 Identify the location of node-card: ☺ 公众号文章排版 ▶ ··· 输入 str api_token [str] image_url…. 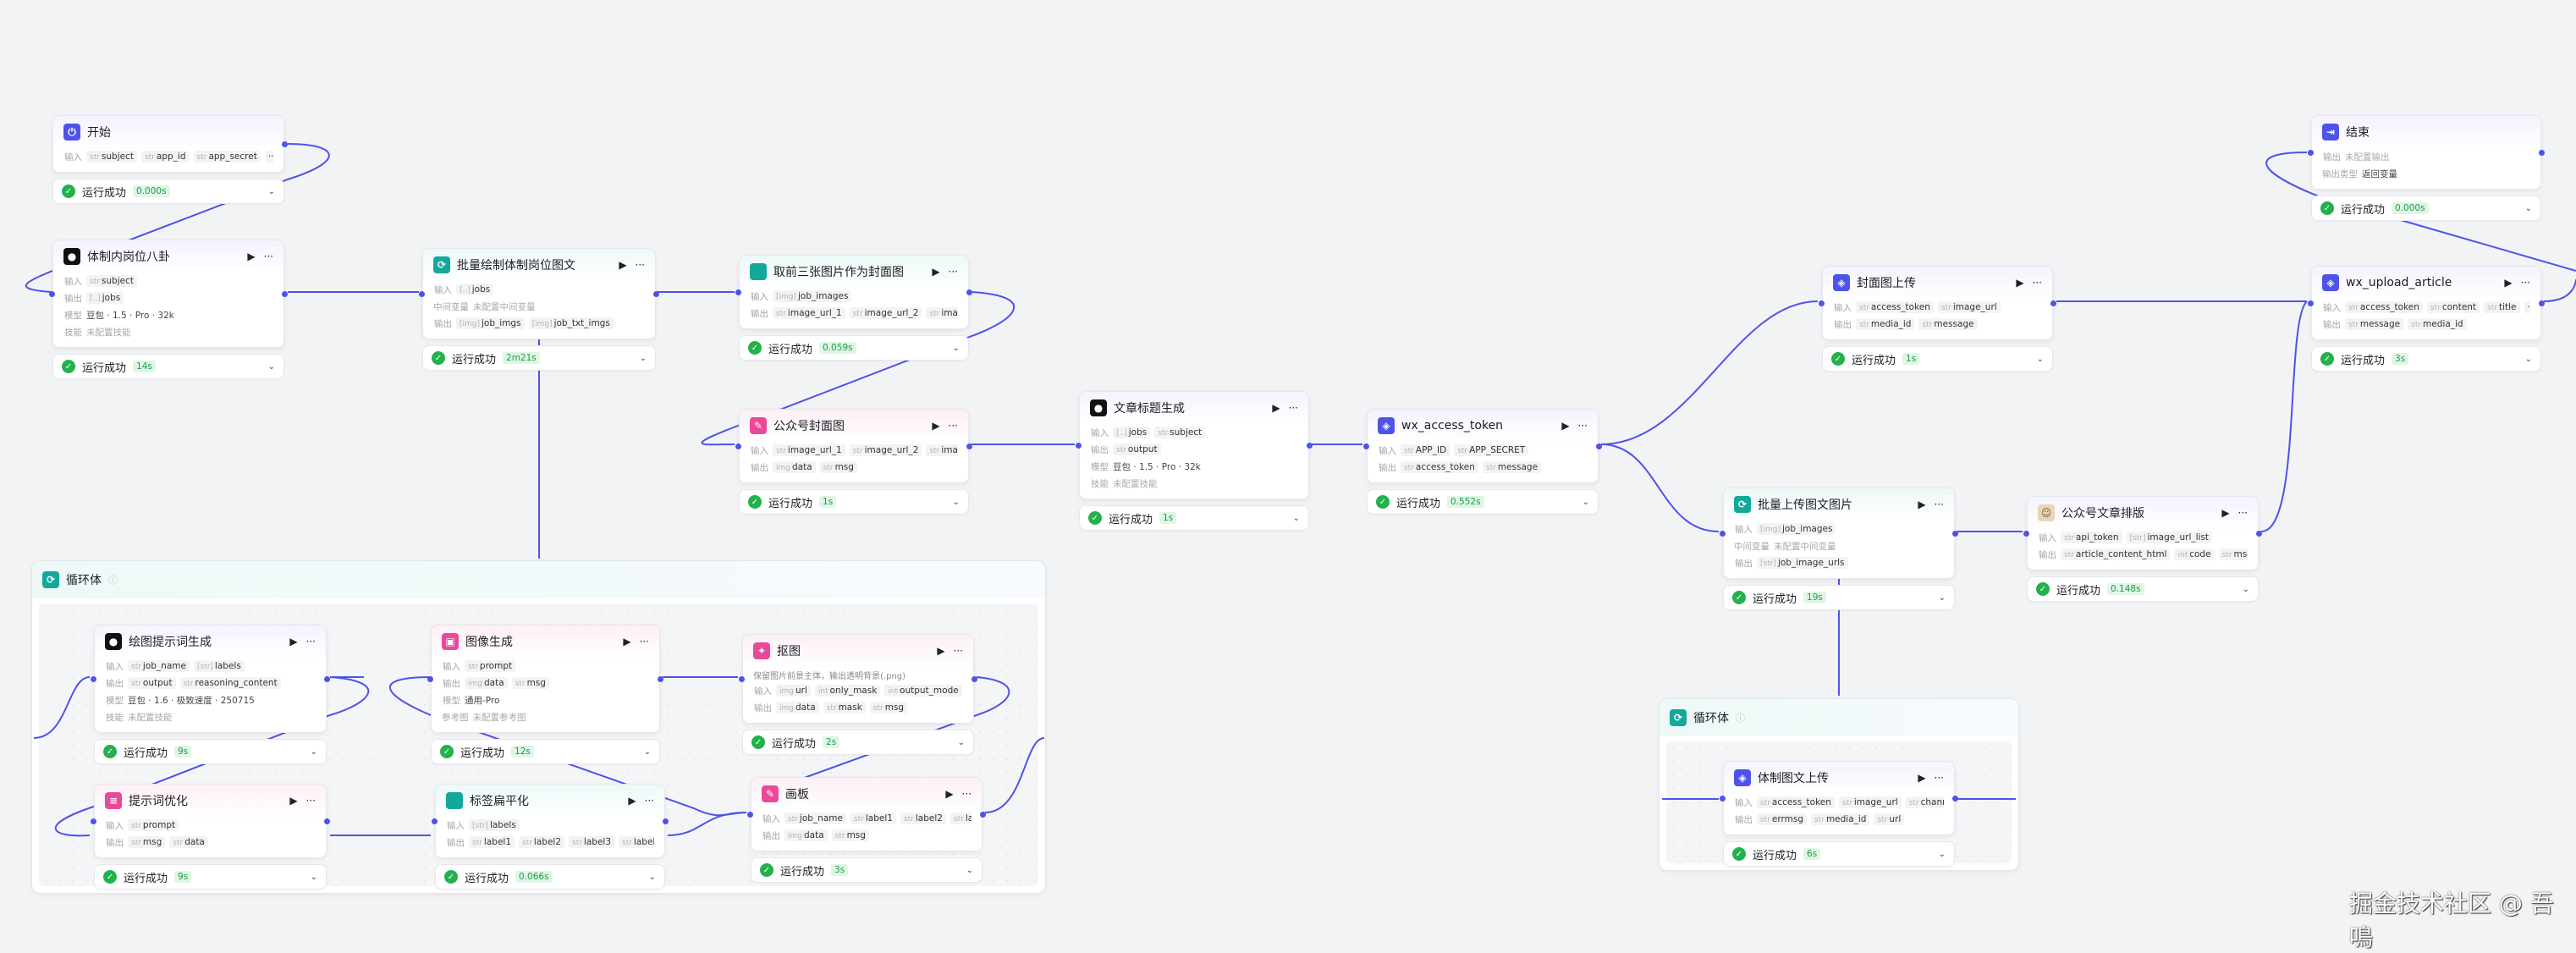
(2143, 533).